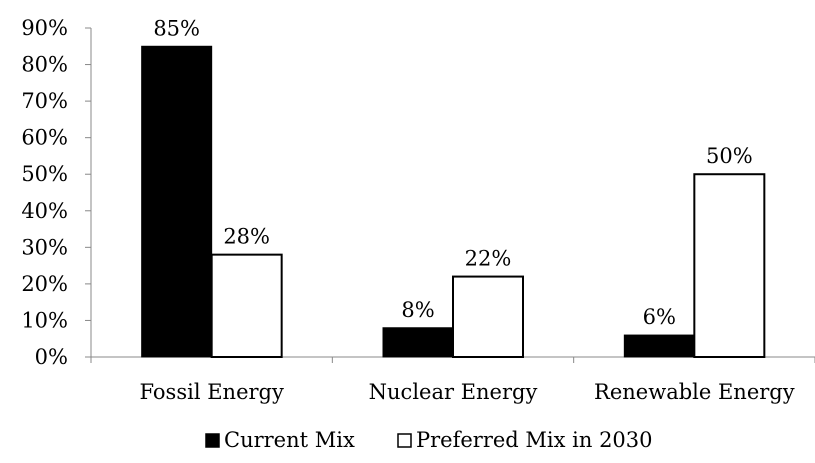  I want to click on legend-label: Current Mix, so click(289, 440).